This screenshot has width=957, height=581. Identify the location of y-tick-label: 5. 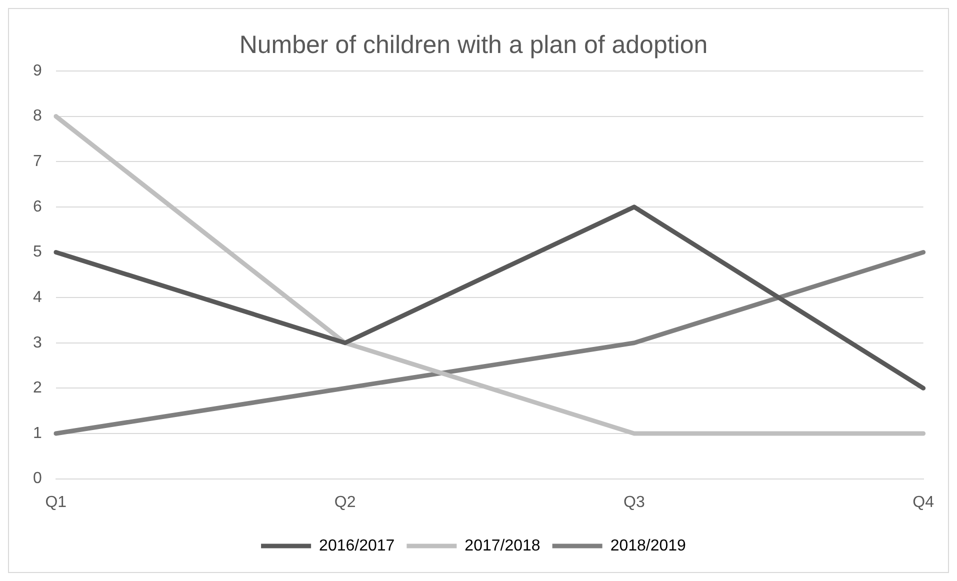
(37, 252).